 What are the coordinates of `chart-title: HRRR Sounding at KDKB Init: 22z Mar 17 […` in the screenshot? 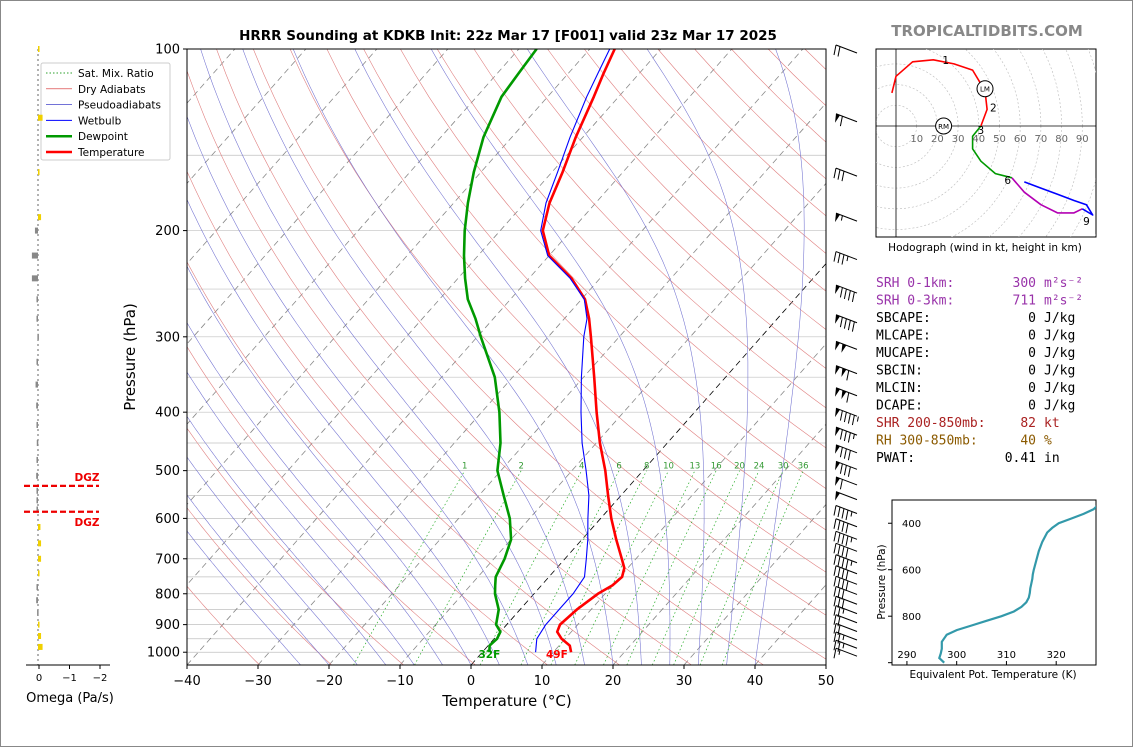 It's located at (508, 36).